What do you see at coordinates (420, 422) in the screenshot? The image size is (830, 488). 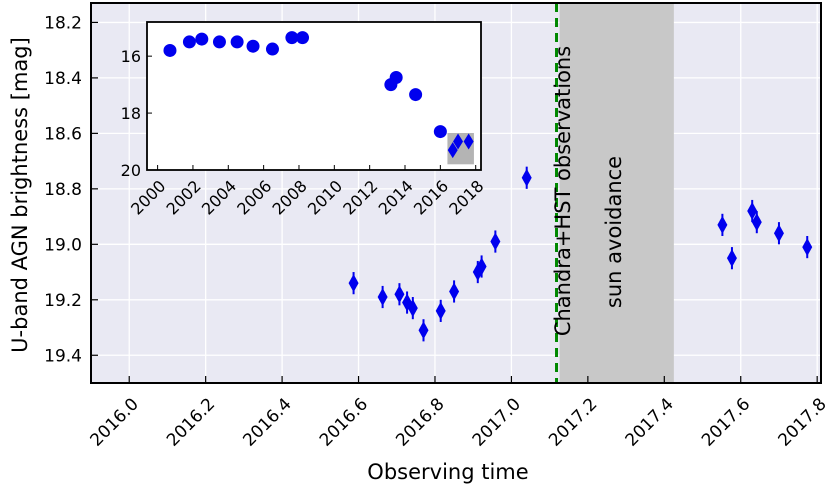 I see `x-tick-label: 2016.8` at bounding box center [420, 422].